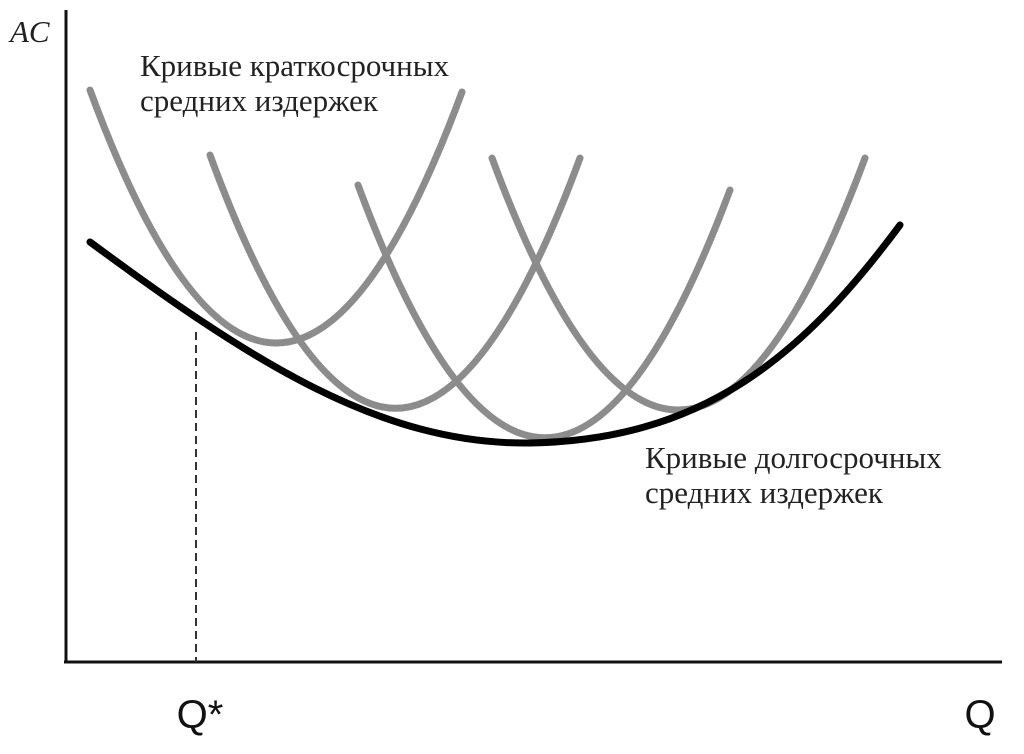 Image resolution: width=1024 pixels, height=754 pixels. What do you see at coordinates (200, 715) in the screenshot?
I see `x-marker-label: Q*` at bounding box center [200, 715].